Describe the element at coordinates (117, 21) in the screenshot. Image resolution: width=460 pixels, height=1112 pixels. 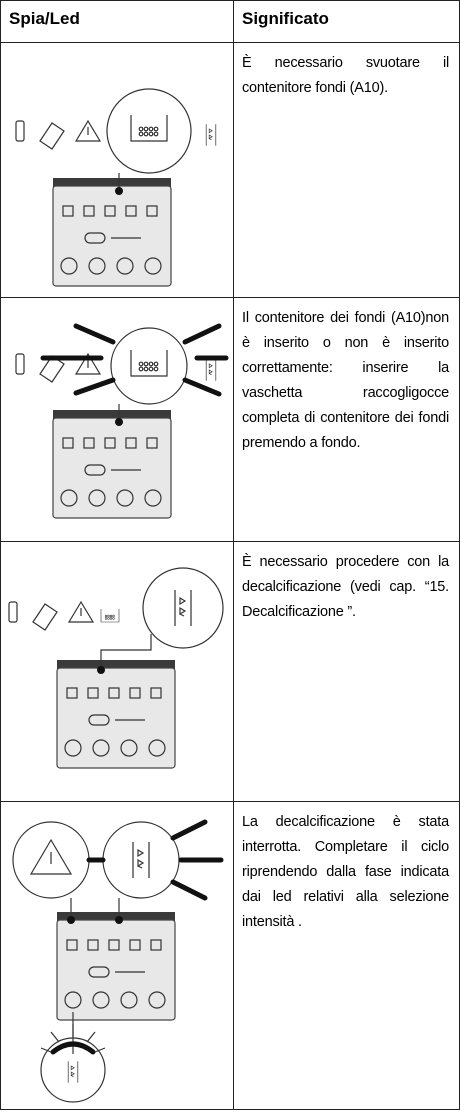
I see `header-cell: Spia/Led` at that location.